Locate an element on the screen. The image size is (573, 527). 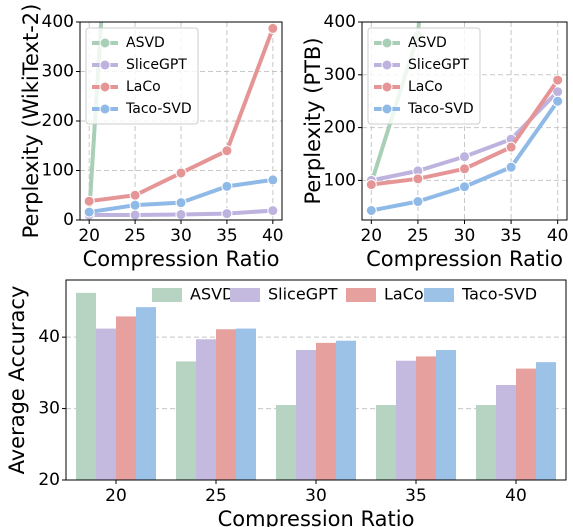
y-tick-label: 20 is located at coordinates (49, 480).